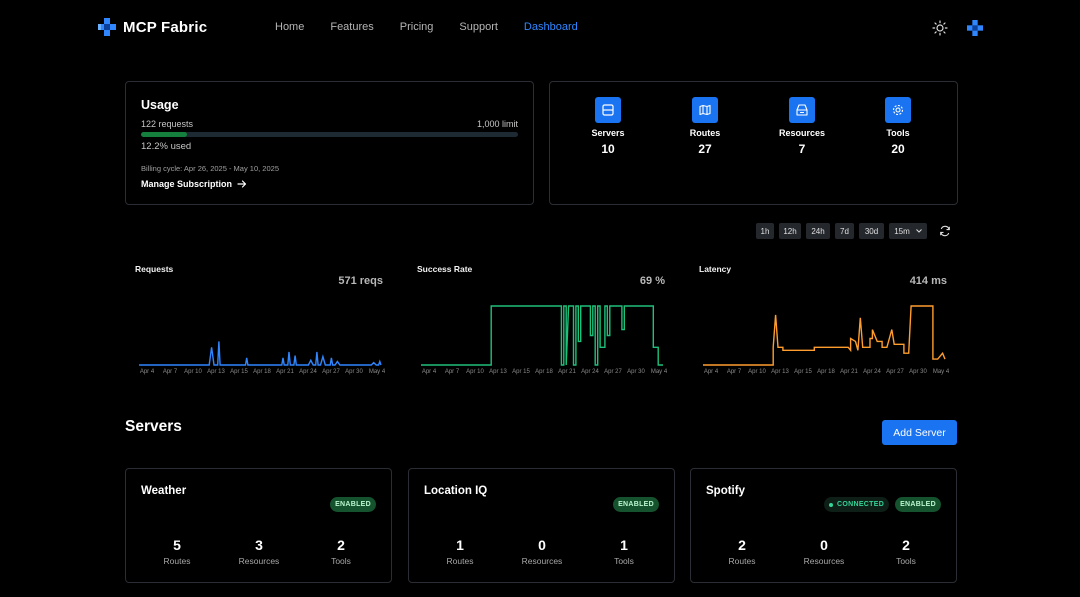 The width and height of the screenshot is (1080, 597). I want to click on usage-requests: 122 requests, so click(167, 124).